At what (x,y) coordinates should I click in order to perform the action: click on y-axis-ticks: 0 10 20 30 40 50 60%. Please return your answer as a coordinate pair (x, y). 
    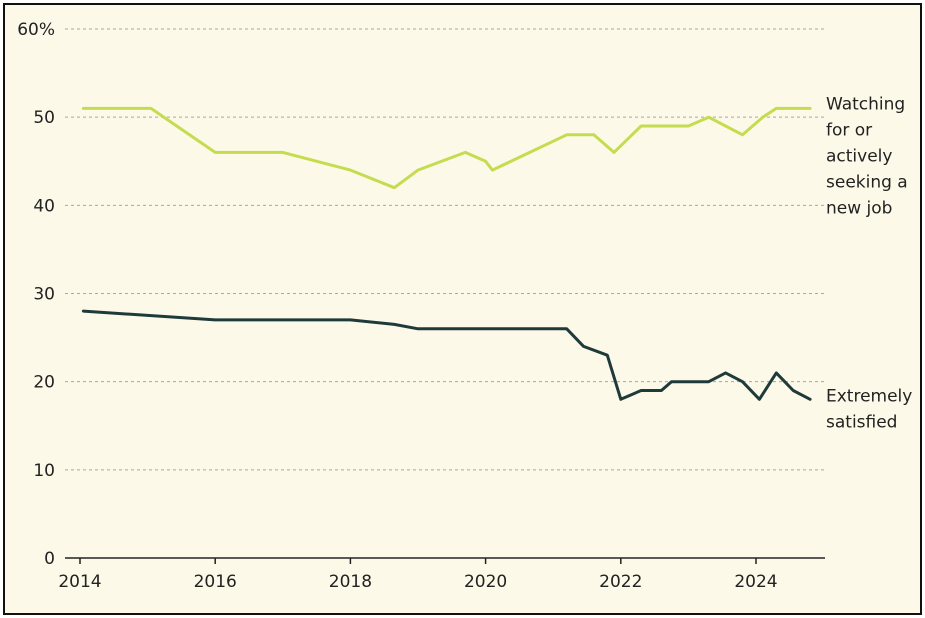
    Looking at the image, I should click on (36, 294).